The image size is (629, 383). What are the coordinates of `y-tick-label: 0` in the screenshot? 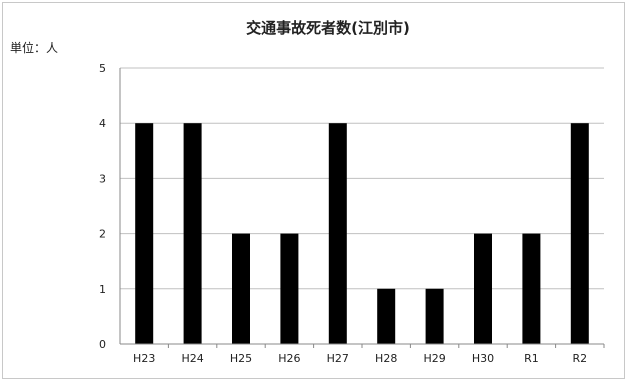 It's located at (102, 344).